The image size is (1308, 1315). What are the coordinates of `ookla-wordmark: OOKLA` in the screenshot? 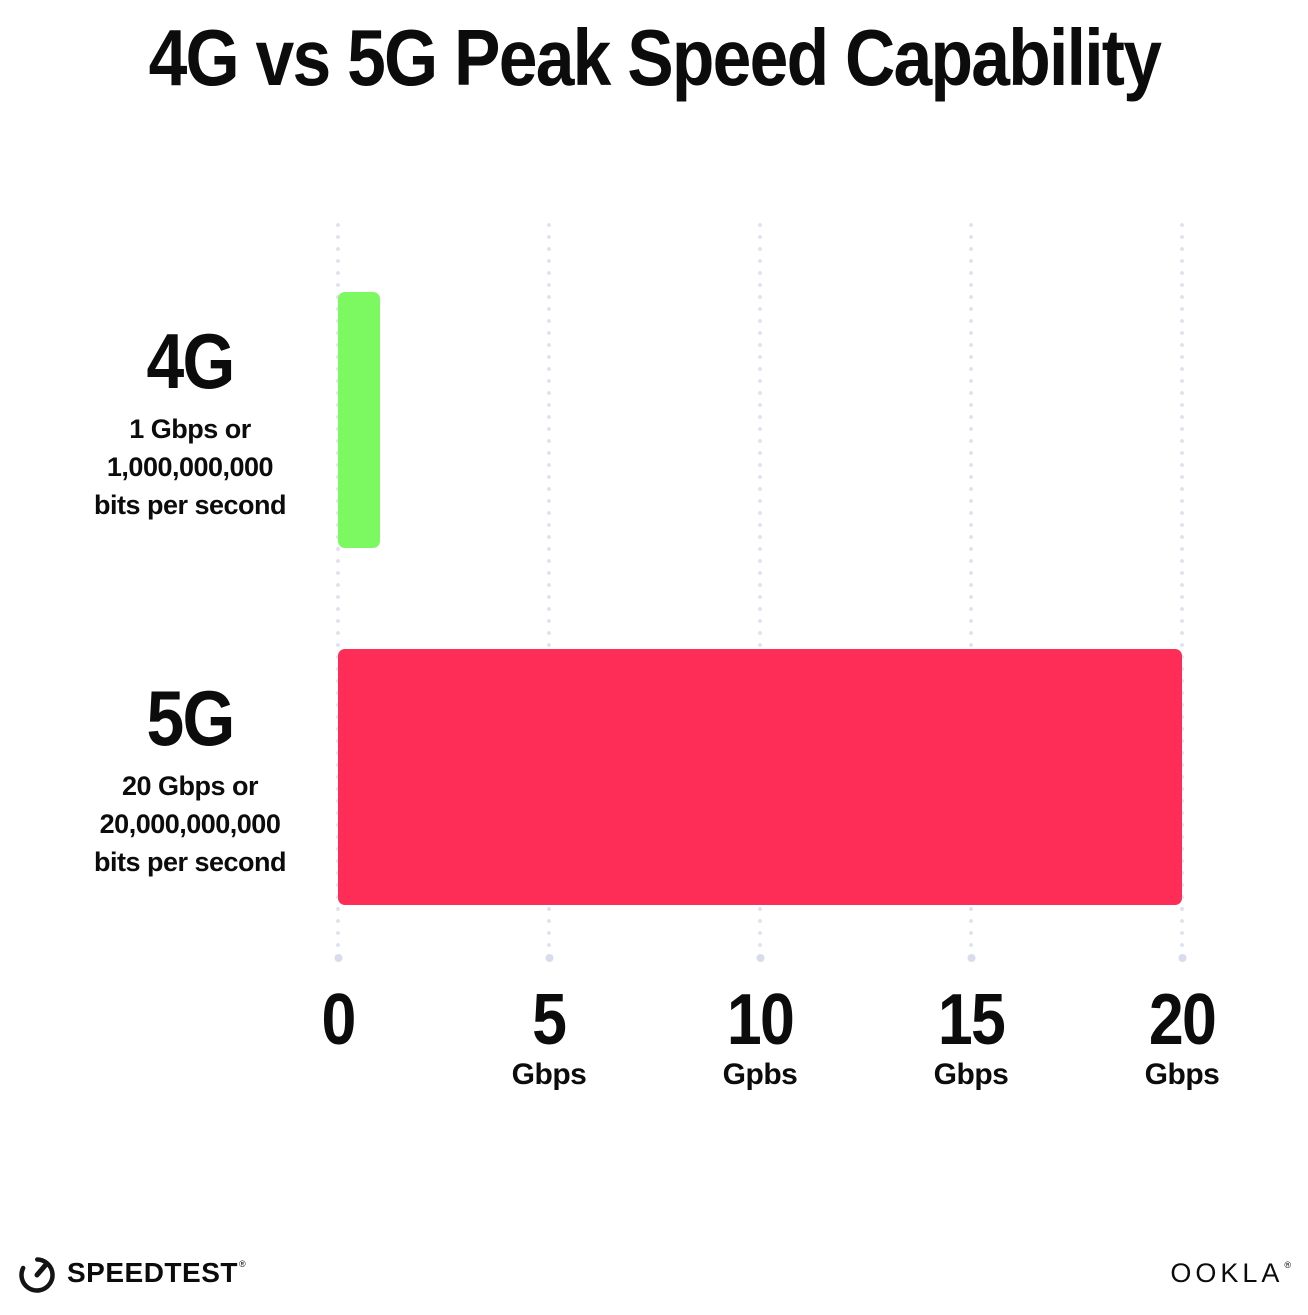 It's located at (1227, 1273).